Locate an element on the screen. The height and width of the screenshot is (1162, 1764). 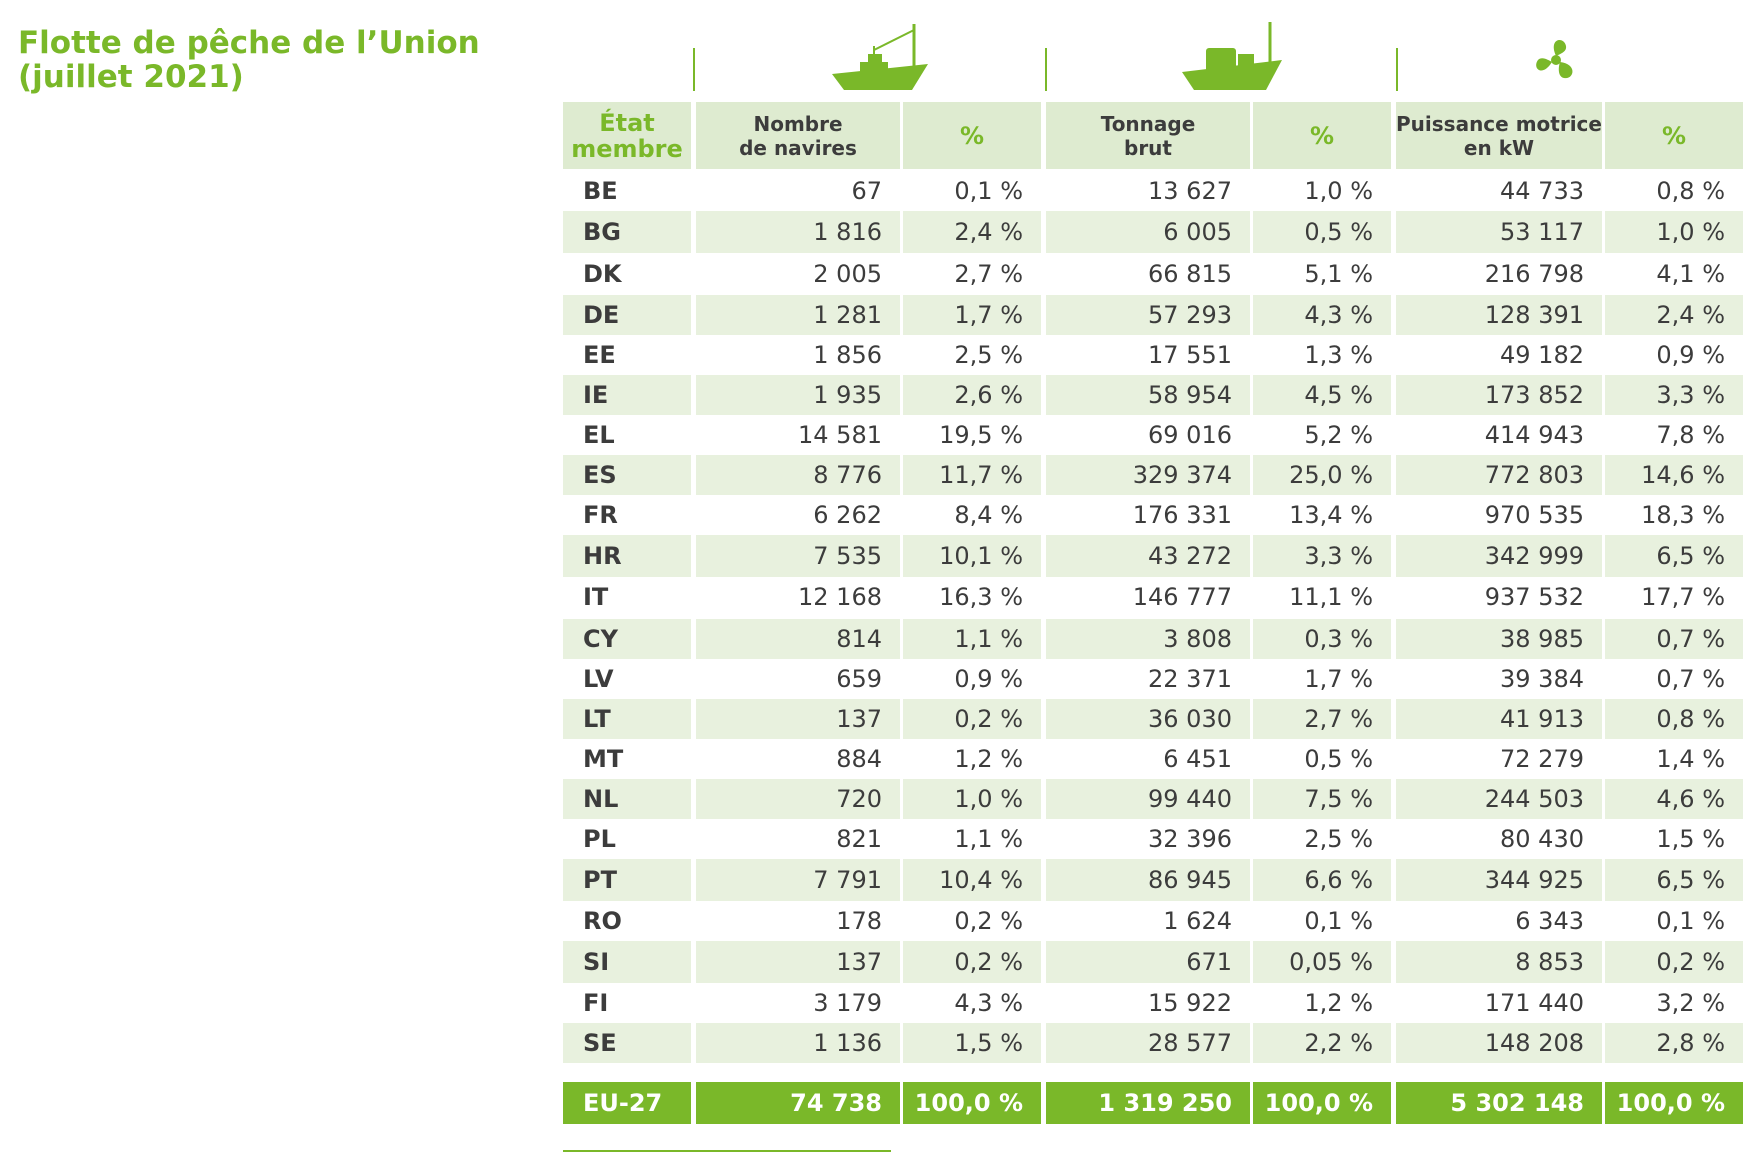
cell-power: 148 208 is located at coordinates (1499, 1043).